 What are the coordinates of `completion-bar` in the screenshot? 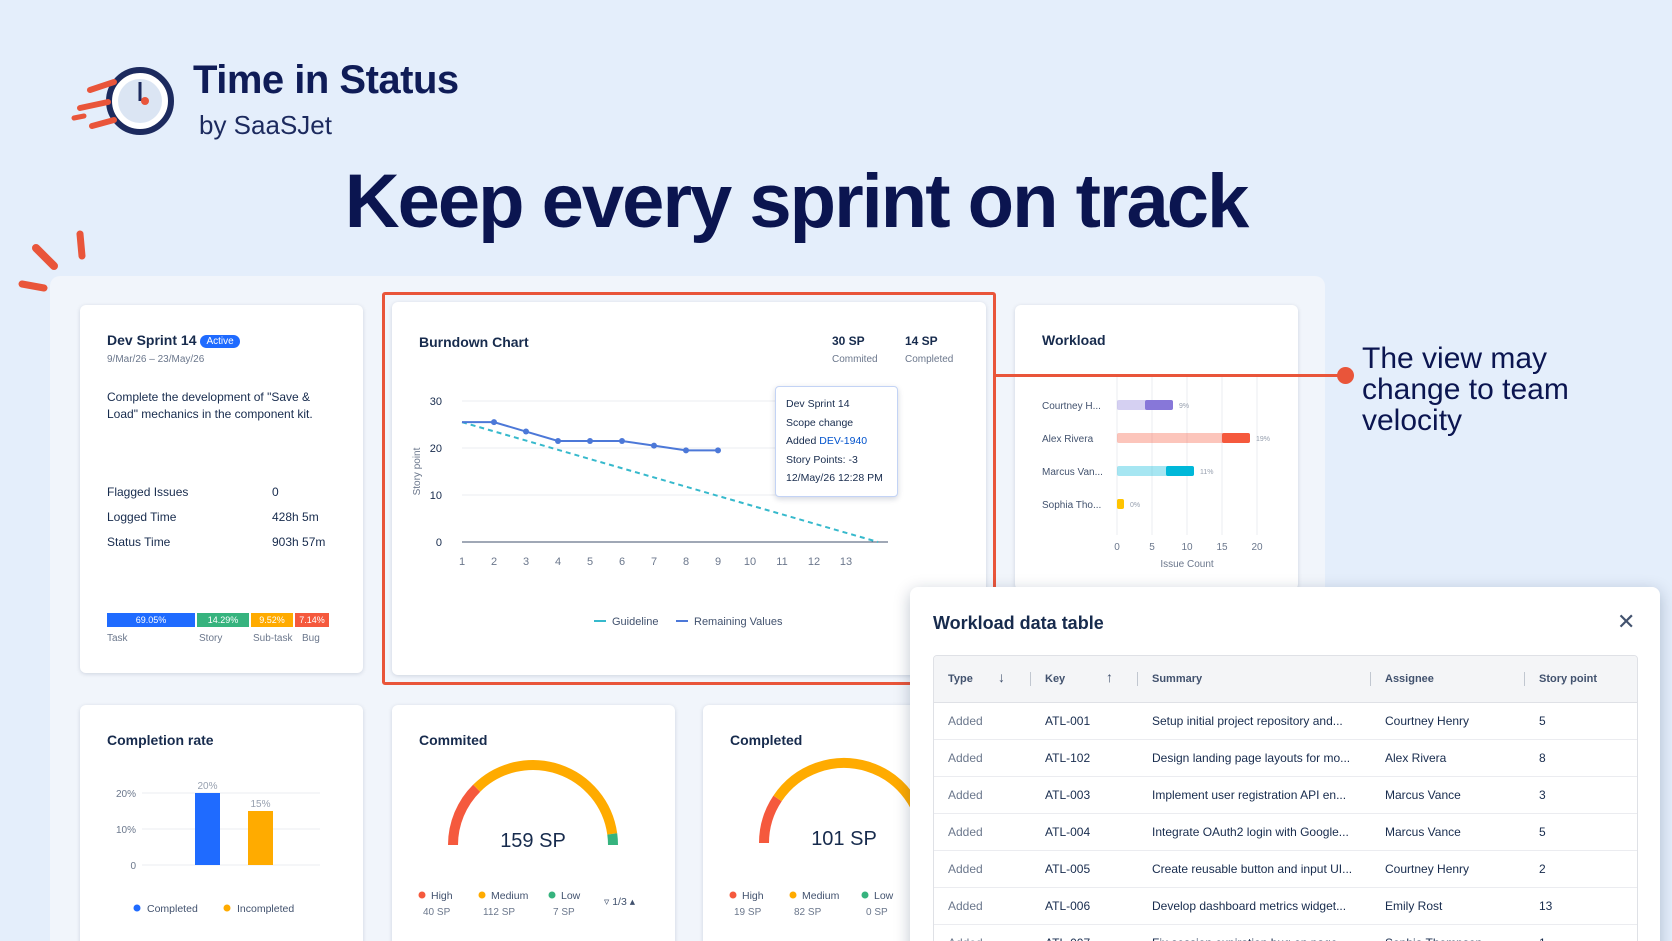 It's located at (260, 838).